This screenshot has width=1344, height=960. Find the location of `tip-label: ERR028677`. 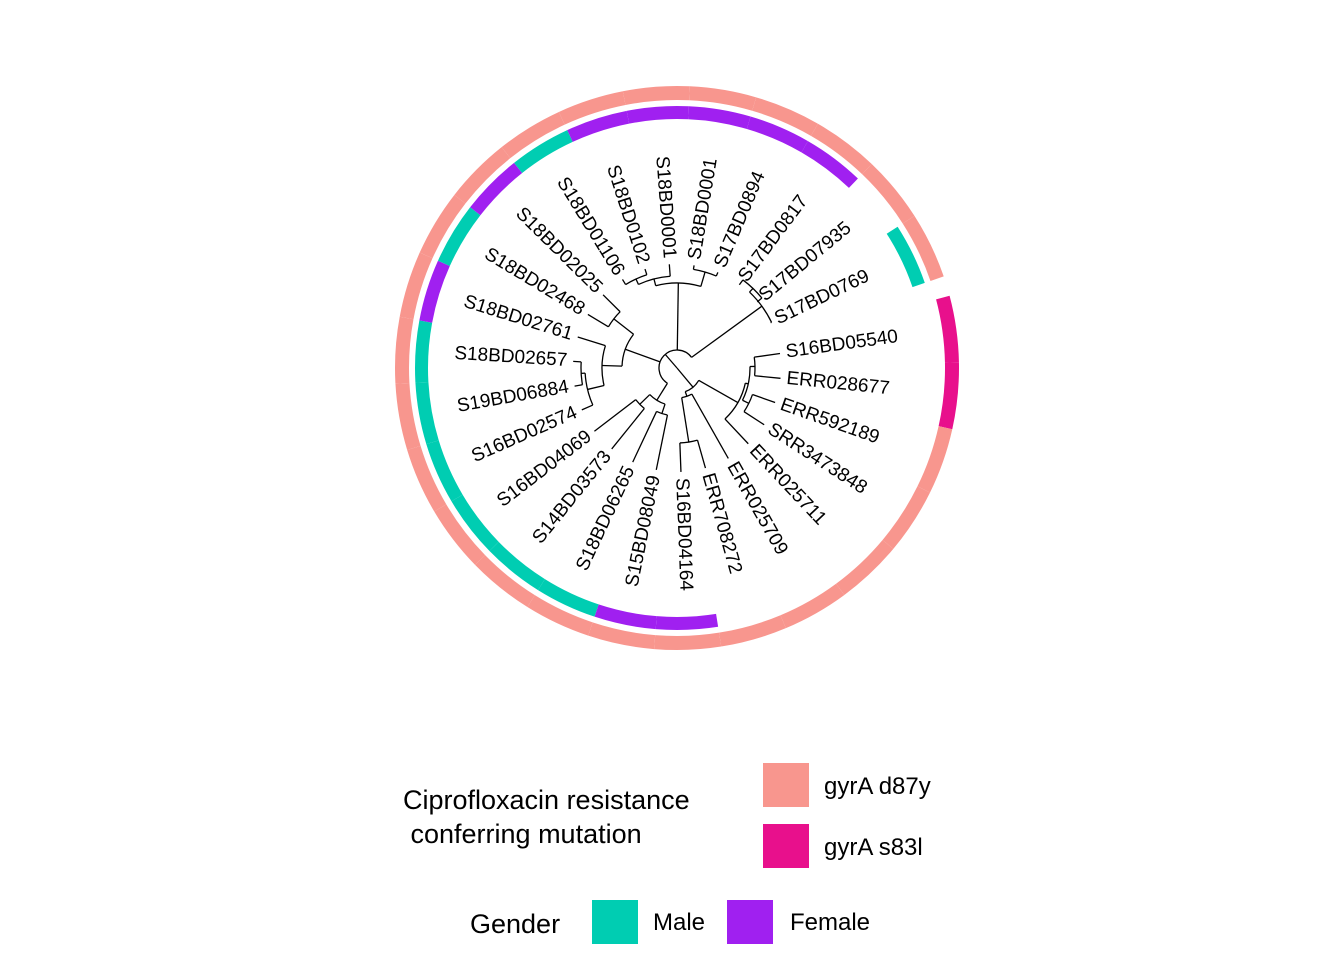

tip-label: ERR028677 is located at coordinates (837, 383).